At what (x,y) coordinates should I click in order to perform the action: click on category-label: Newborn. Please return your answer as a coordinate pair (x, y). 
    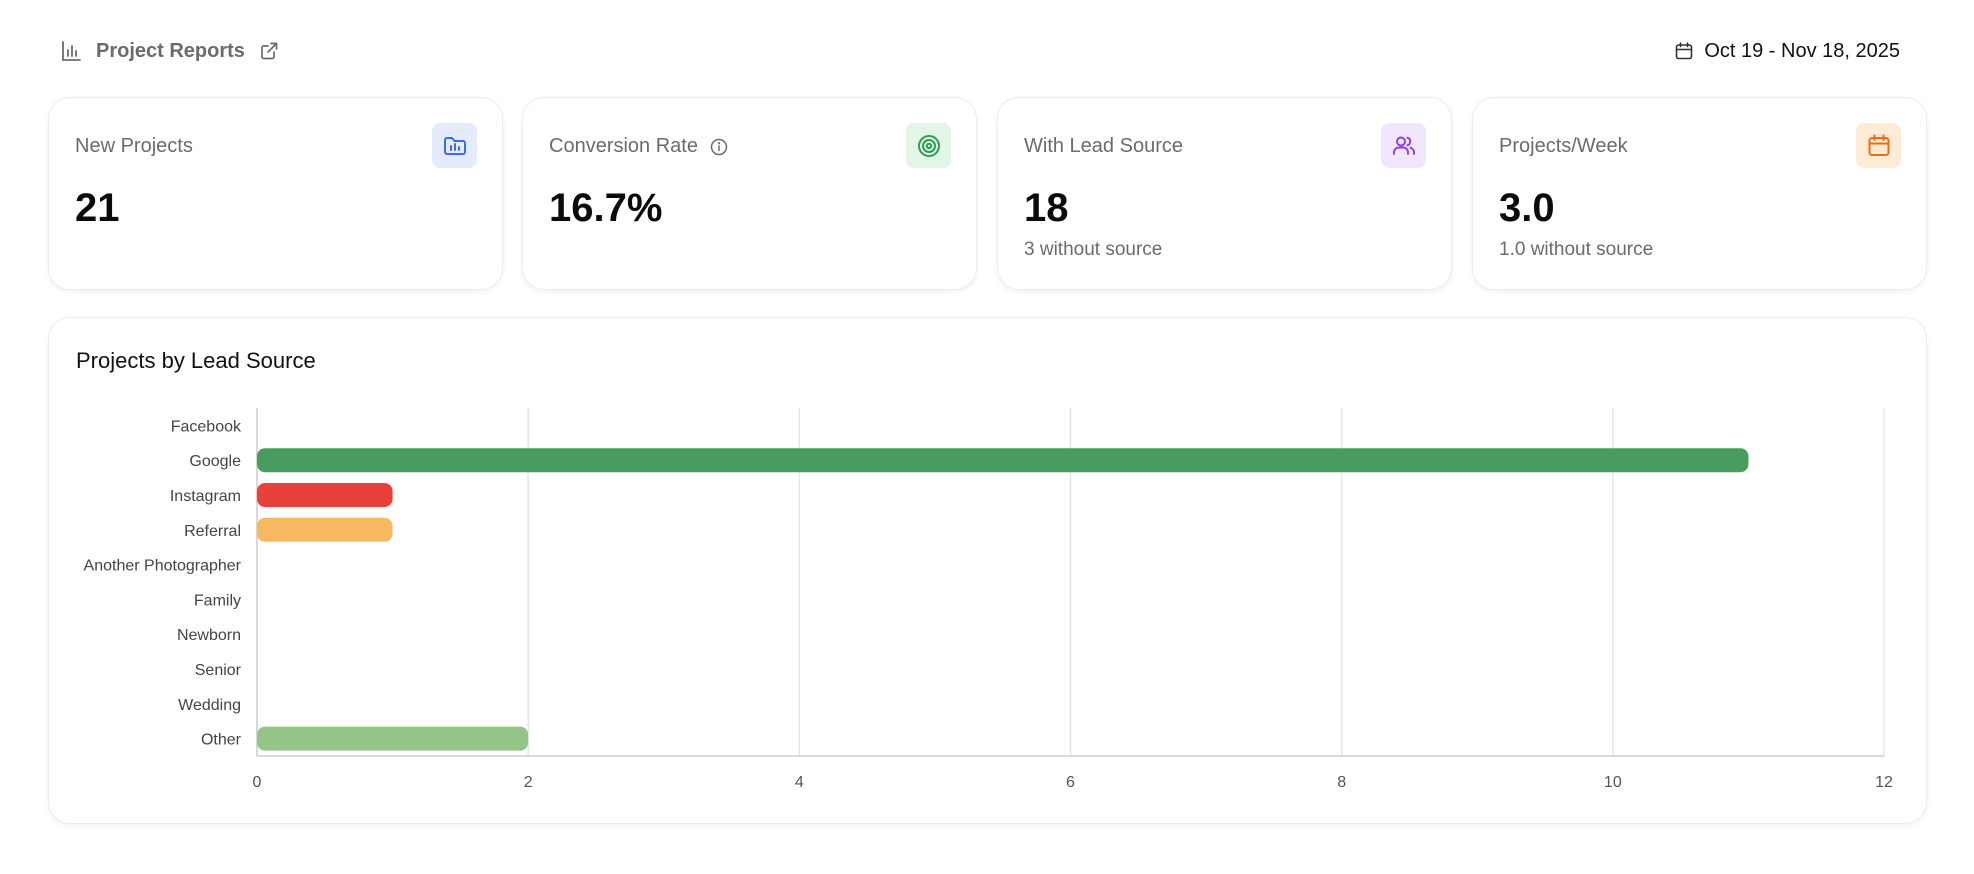
    Looking at the image, I should click on (209, 635).